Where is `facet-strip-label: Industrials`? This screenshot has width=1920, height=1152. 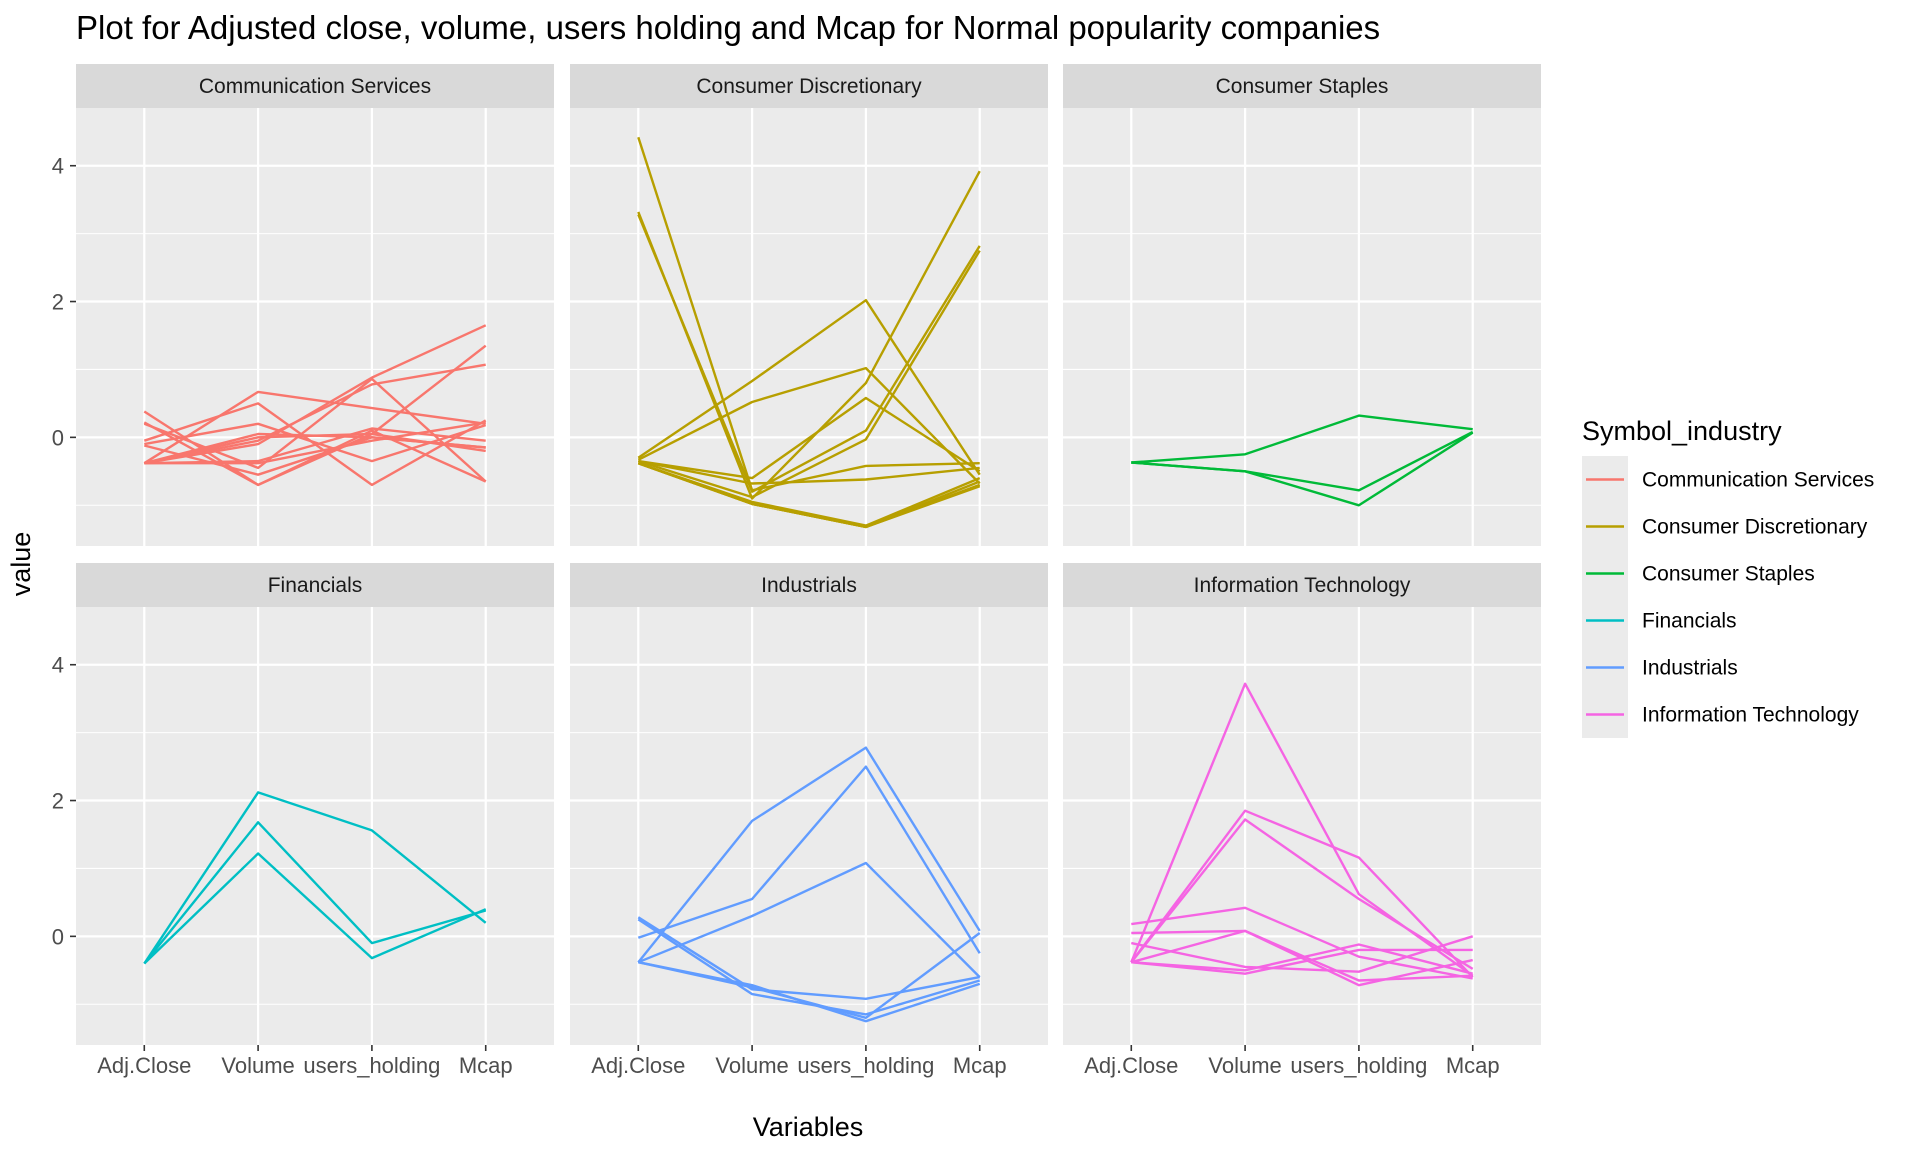
facet-strip-label: Industrials is located at coordinates (809, 585).